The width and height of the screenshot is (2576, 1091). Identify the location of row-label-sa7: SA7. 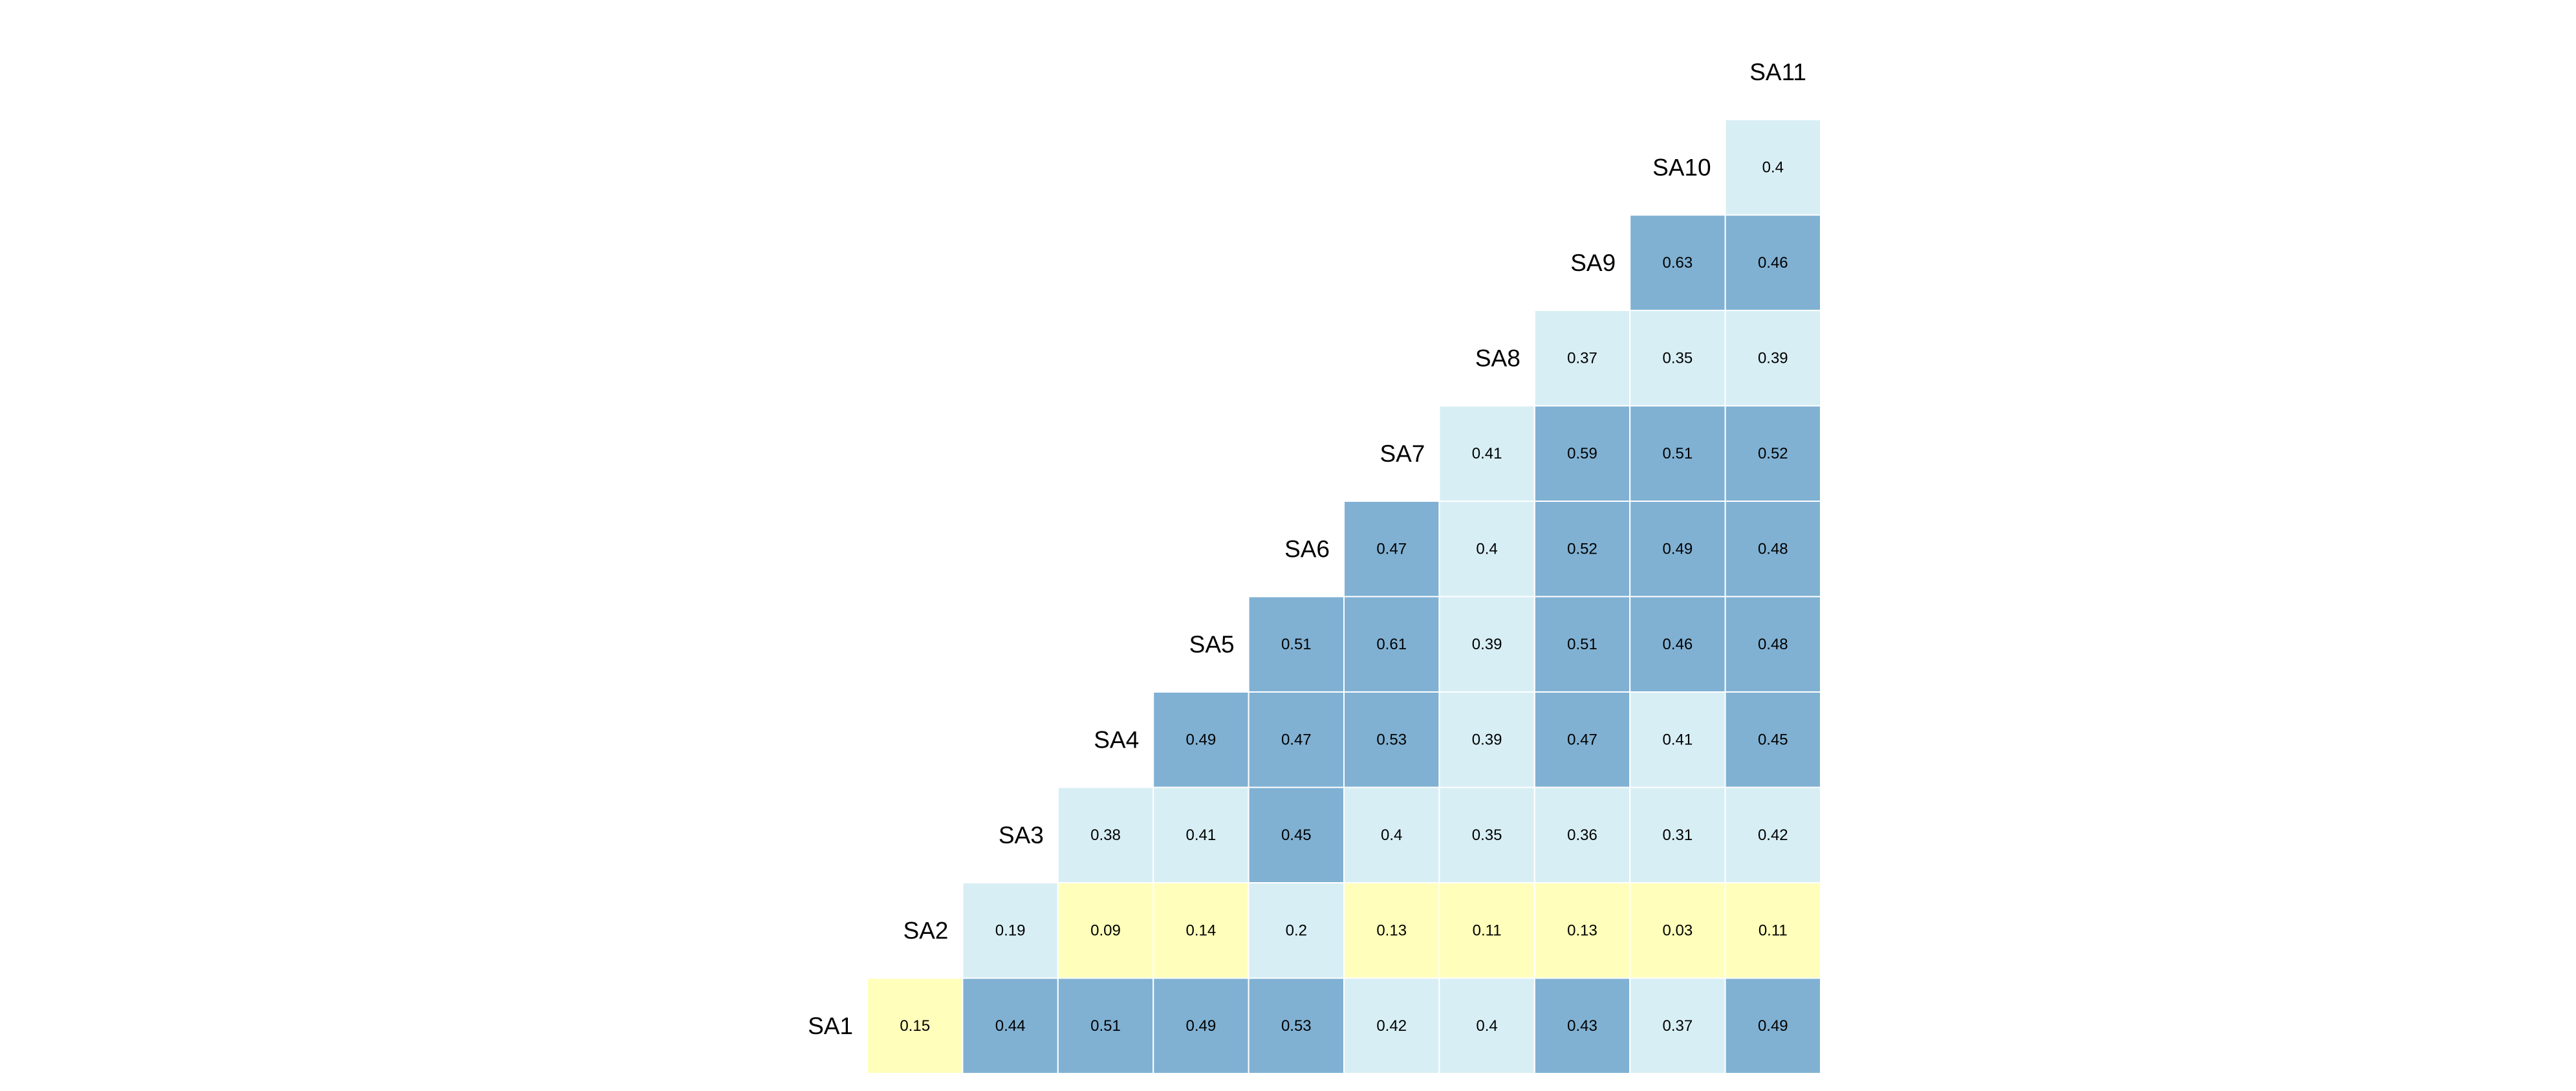
(1402, 453).